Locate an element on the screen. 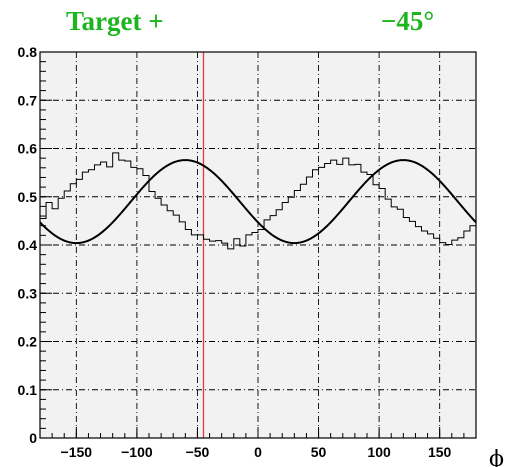 Image resolution: width=506 pixels, height=467 pixels. y-tick-label: 0.1 is located at coordinates (28, 390).